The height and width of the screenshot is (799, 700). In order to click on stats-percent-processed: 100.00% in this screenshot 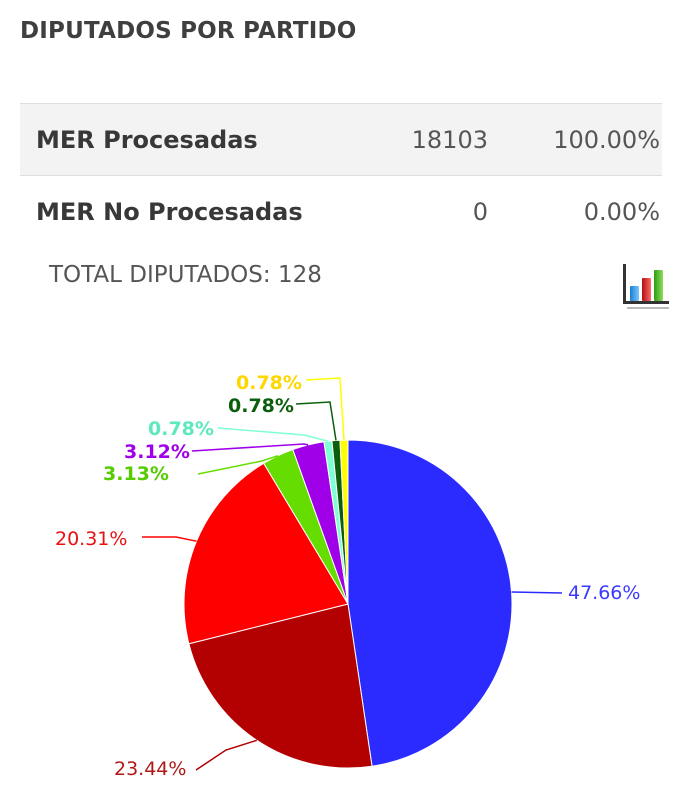, I will do `click(575, 139)`.